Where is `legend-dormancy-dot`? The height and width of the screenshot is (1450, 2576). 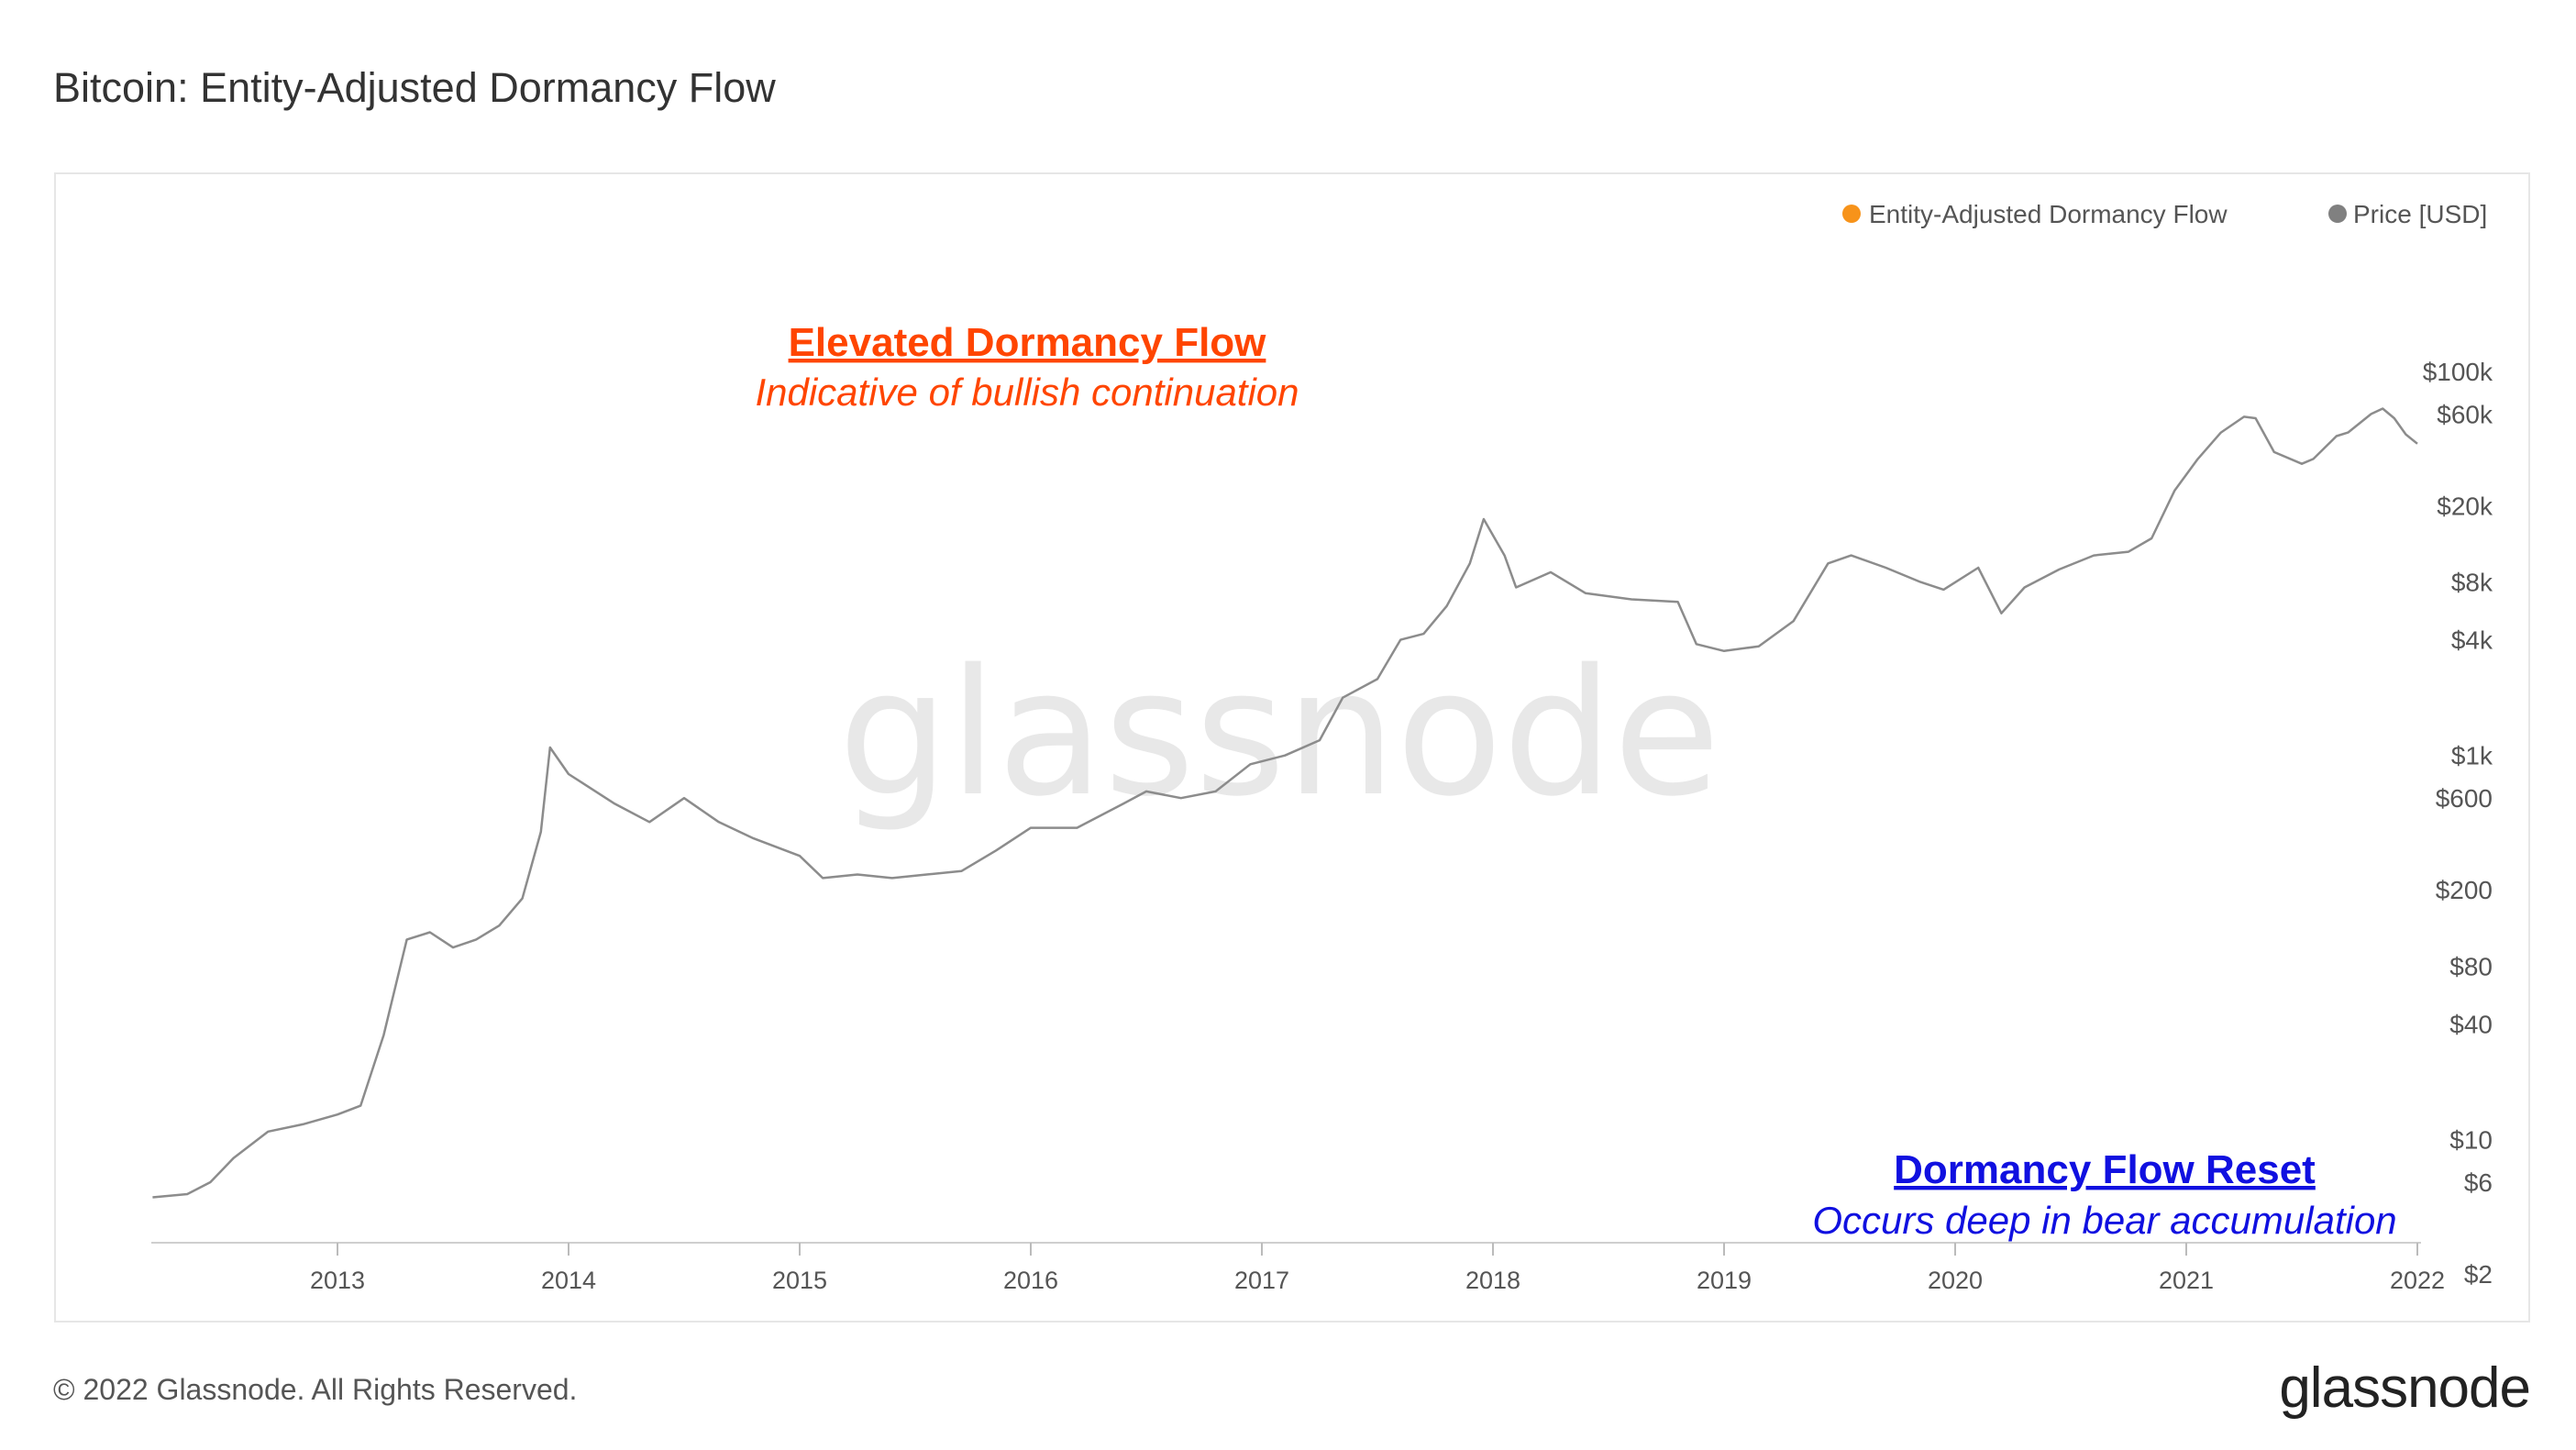 legend-dormancy-dot is located at coordinates (1851, 214).